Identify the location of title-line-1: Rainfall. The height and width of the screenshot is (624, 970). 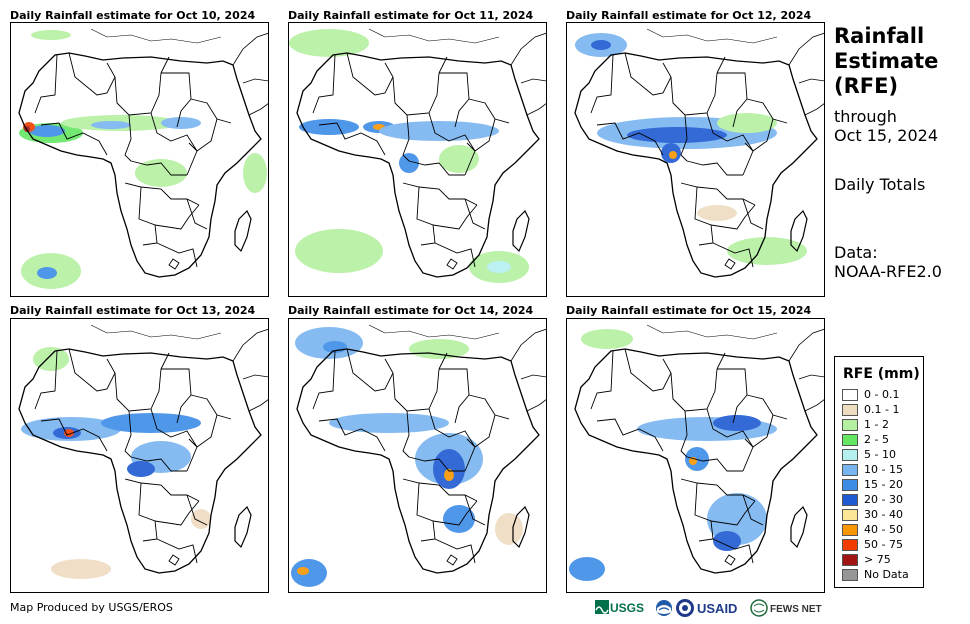
(879, 36).